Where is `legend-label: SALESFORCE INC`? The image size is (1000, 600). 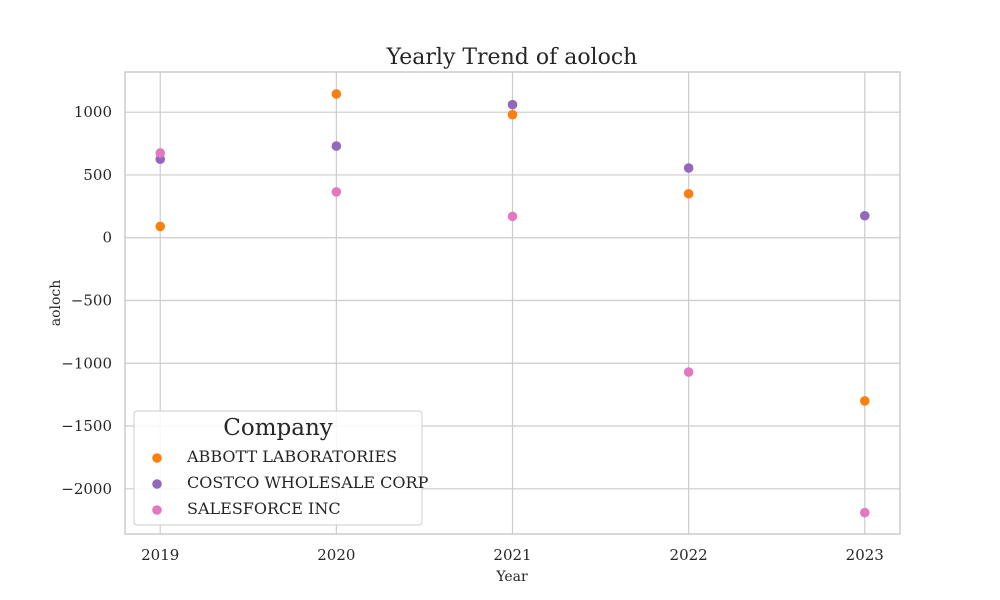 legend-label: SALESFORCE INC is located at coordinates (264, 508).